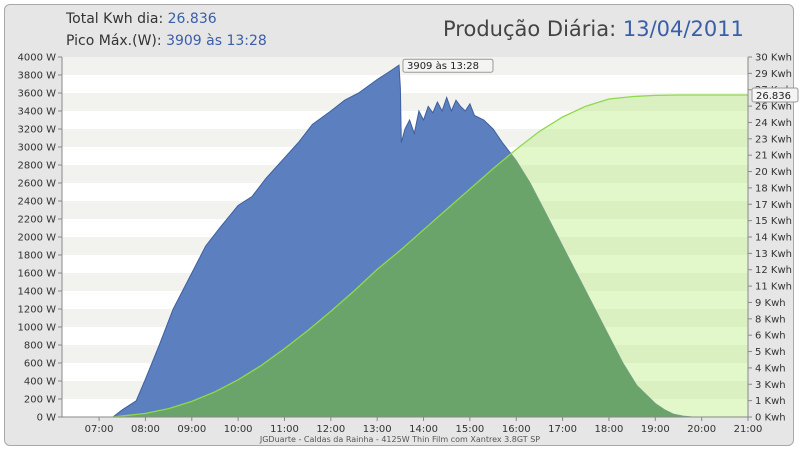 Image resolution: width=800 pixels, height=452 pixels. I want to click on peak-annotation-box, so click(448, 65).